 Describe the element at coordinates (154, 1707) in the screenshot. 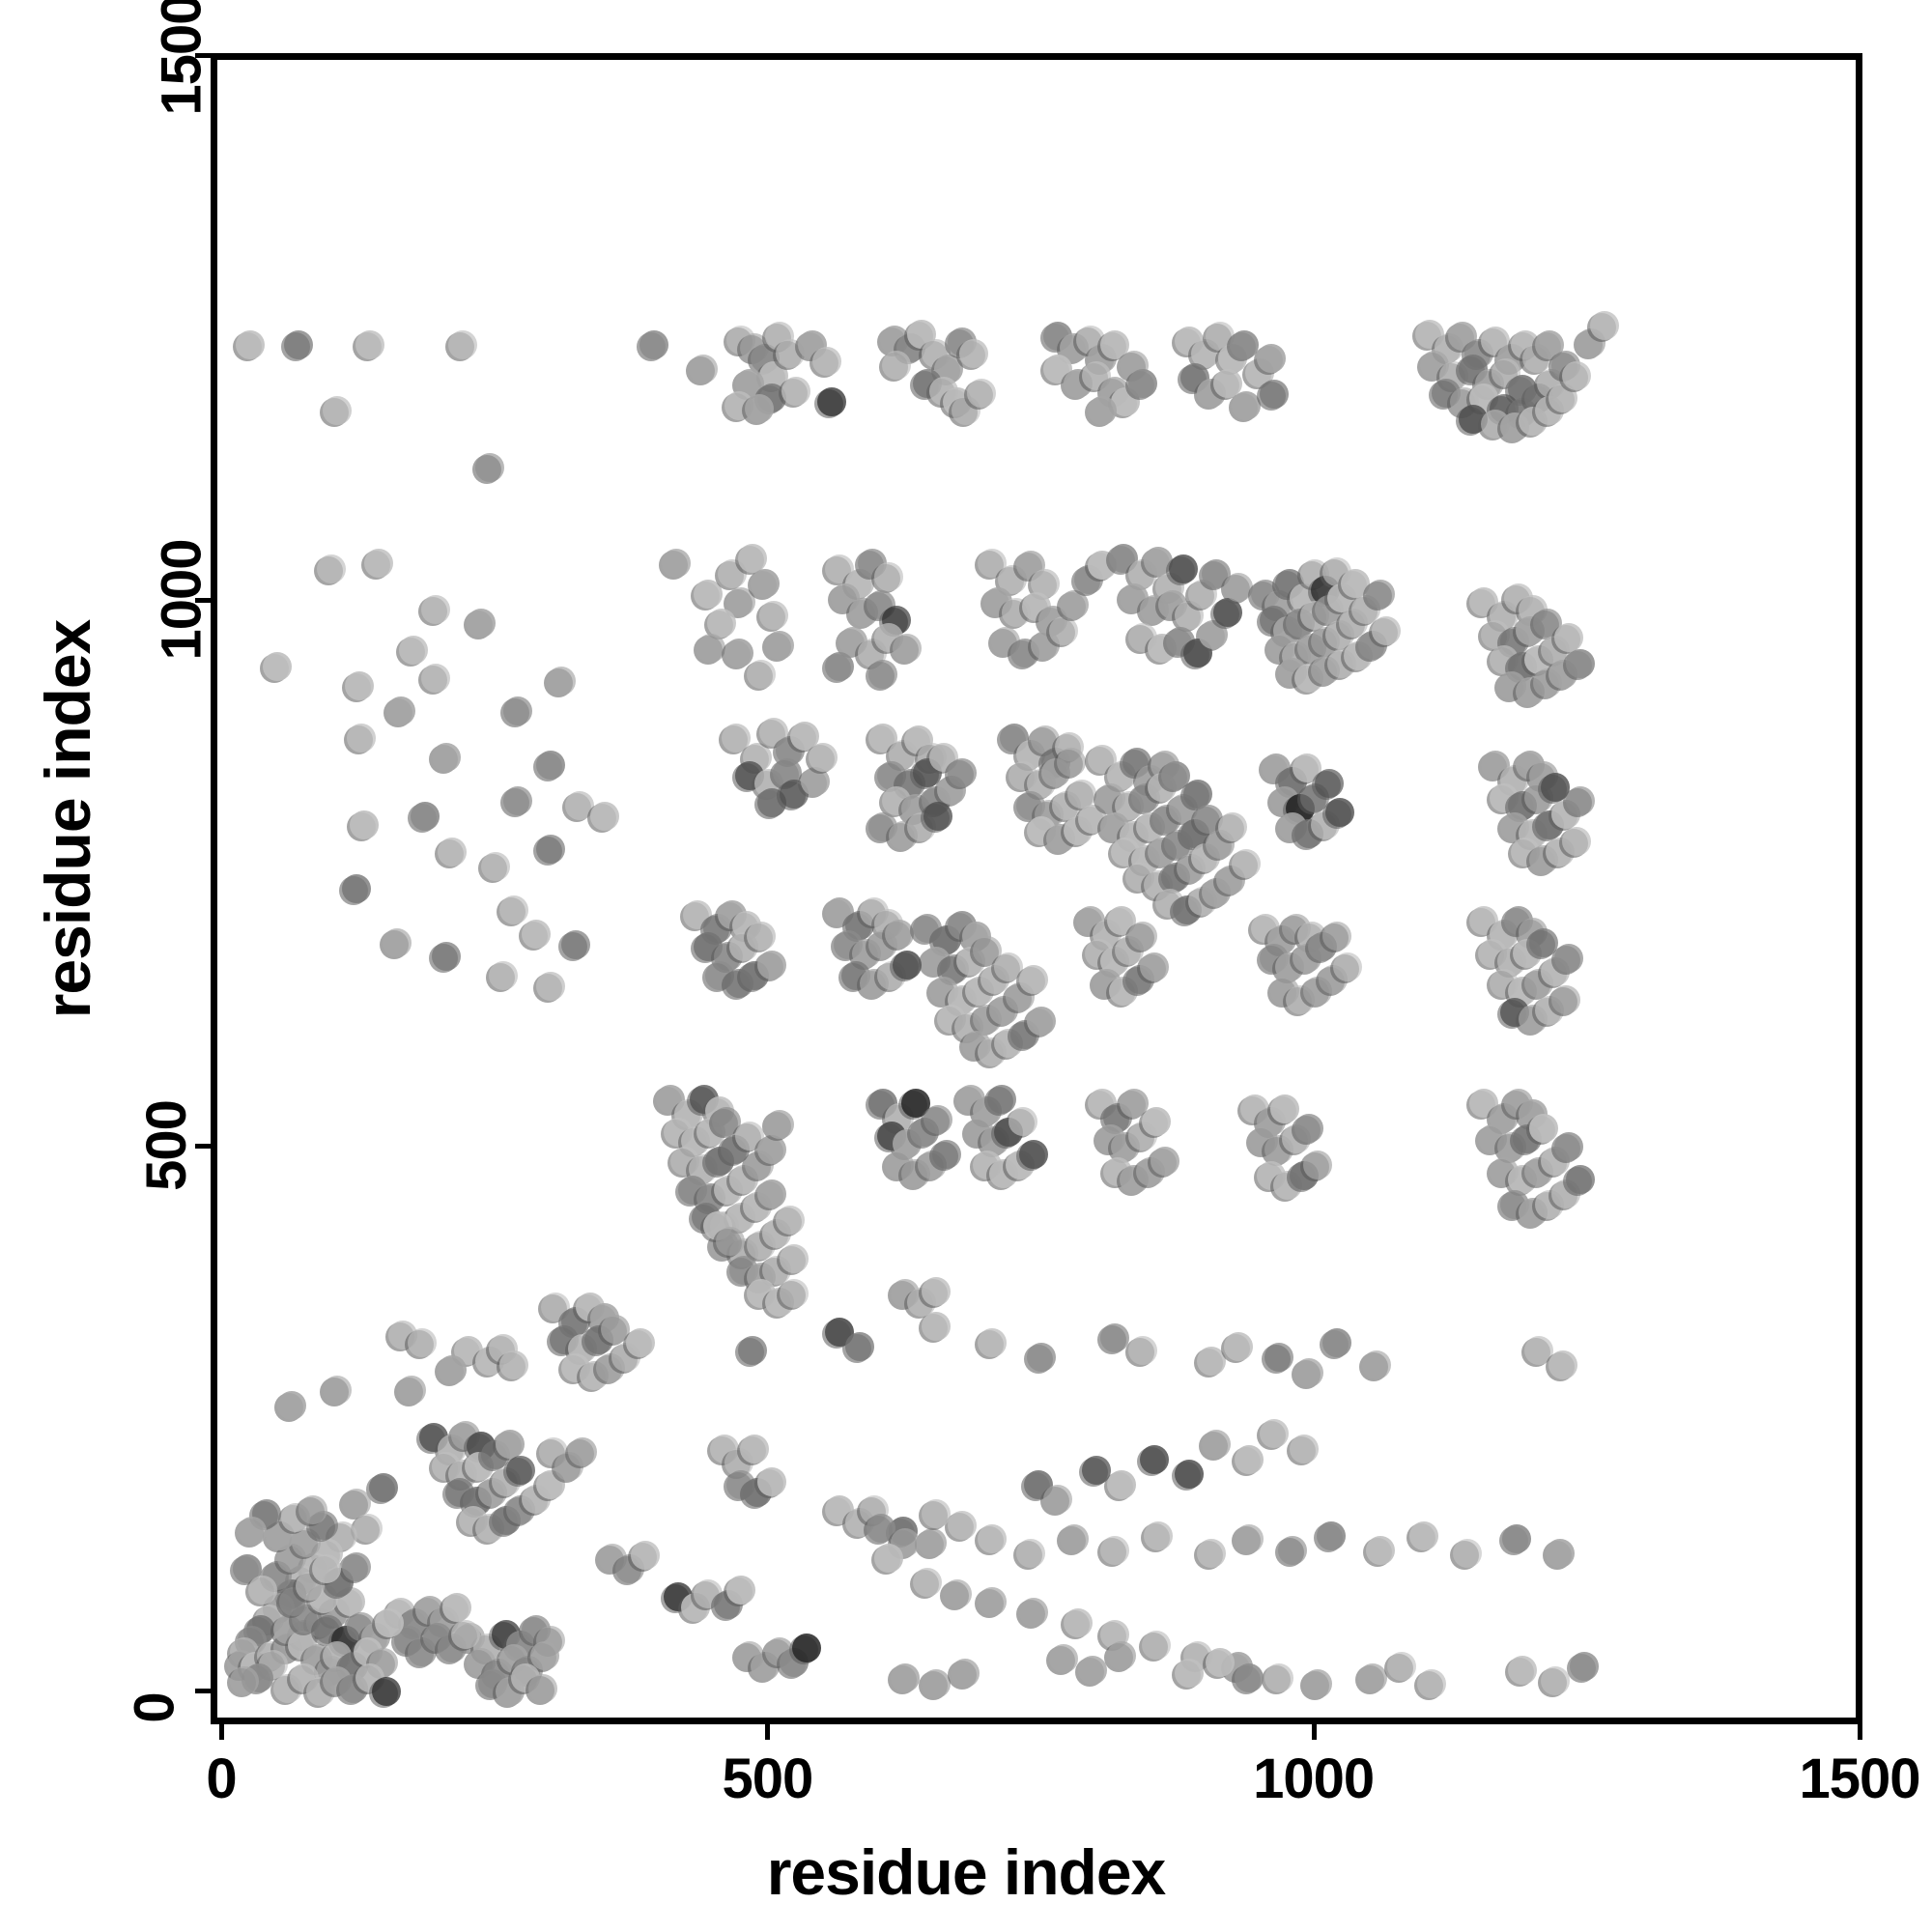

I see `y-tick-label-0: 0` at that location.